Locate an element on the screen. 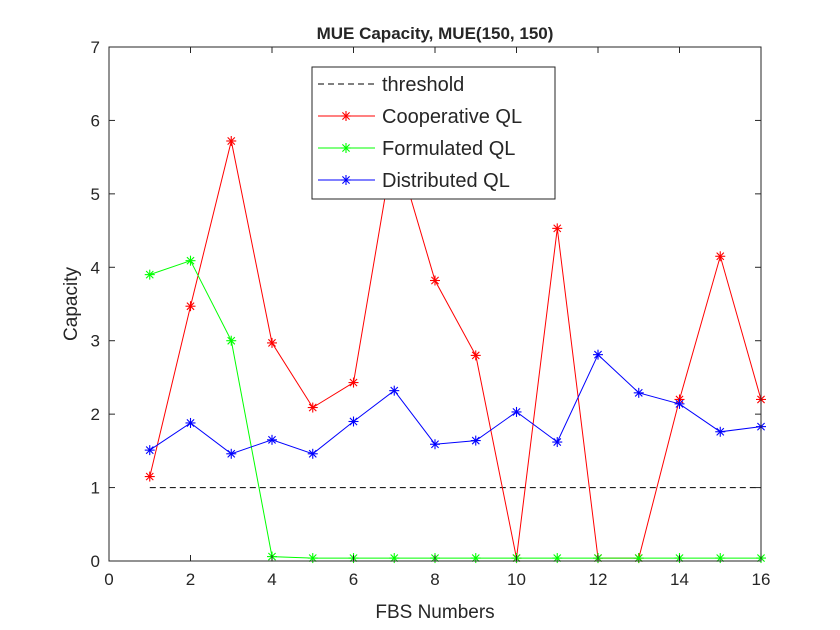 The height and width of the screenshot is (630, 840). x-tick-label: 4 is located at coordinates (271, 579).